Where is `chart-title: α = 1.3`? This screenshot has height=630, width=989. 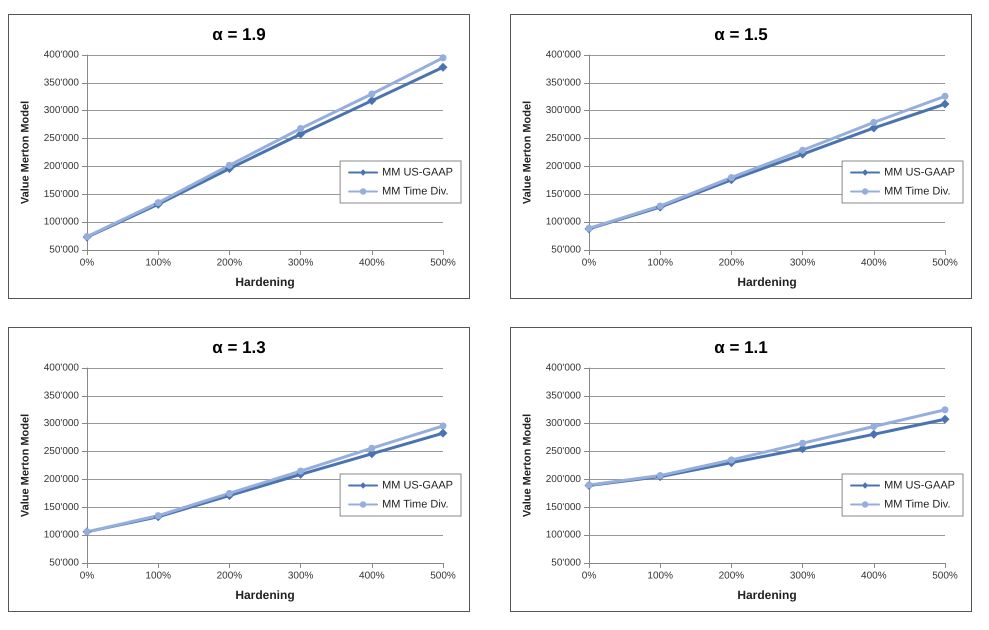
chart-title: α = 1.3 is located at coordinates (239, 347).